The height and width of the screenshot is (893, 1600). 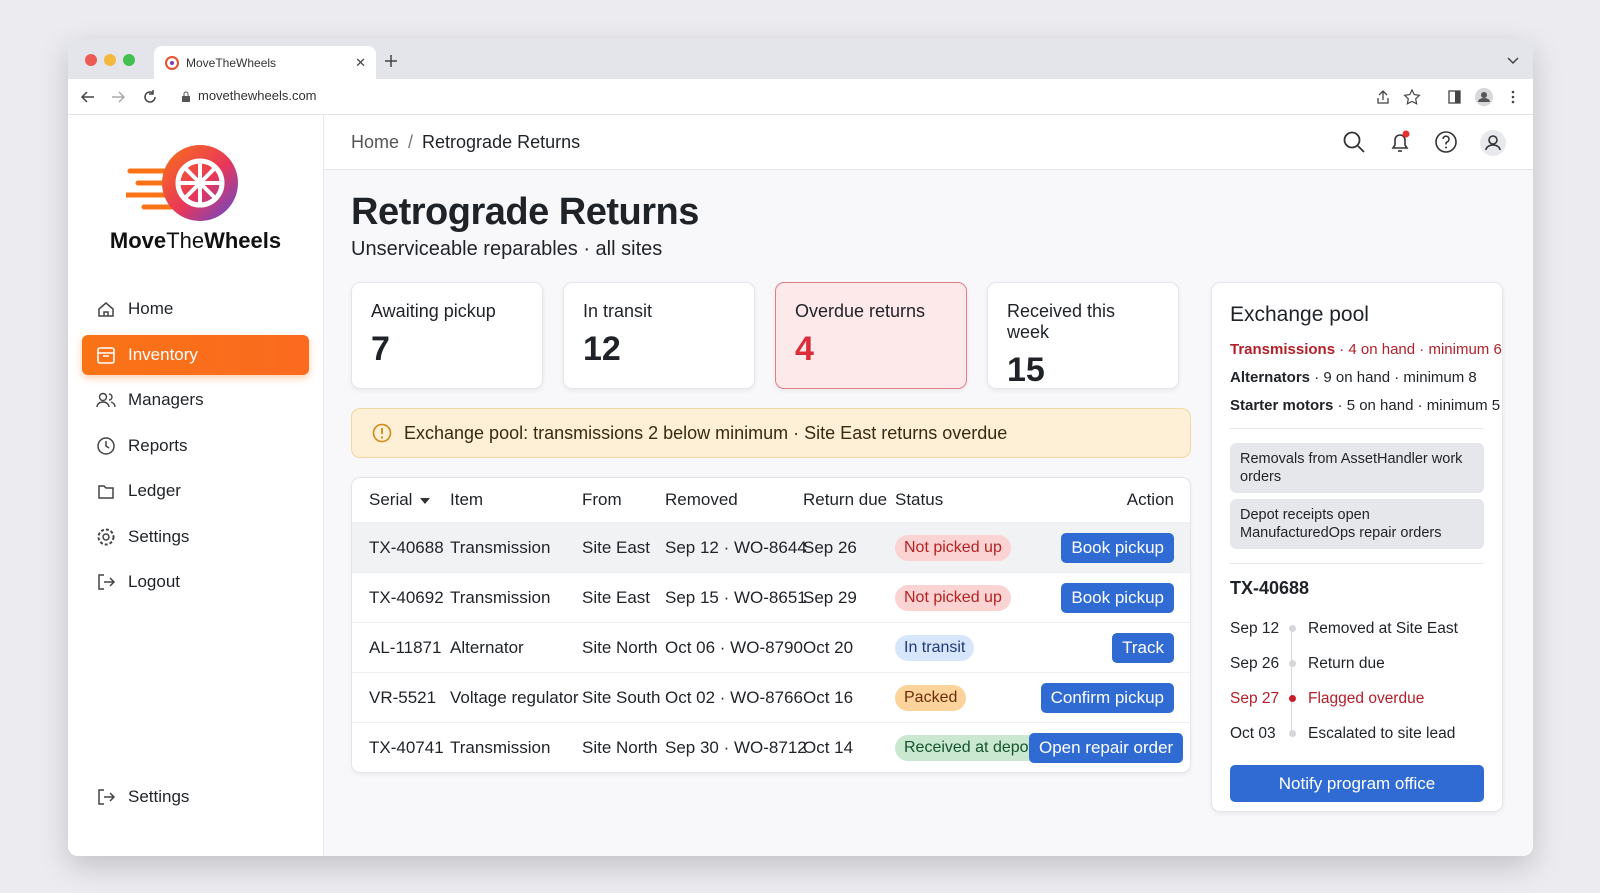 What do you see at coordinates (195, 400) in the screenshot?
I see `nav-item: Managers` at bounding box center [195, 400].